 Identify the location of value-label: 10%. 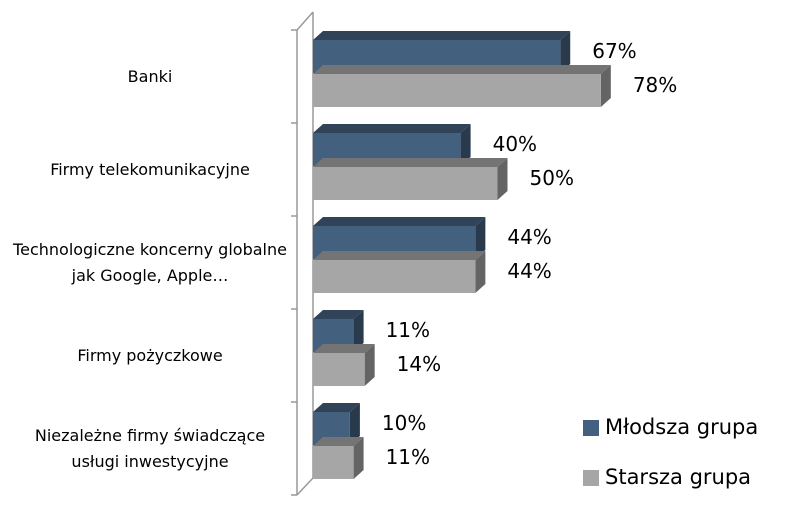
(404, 423).